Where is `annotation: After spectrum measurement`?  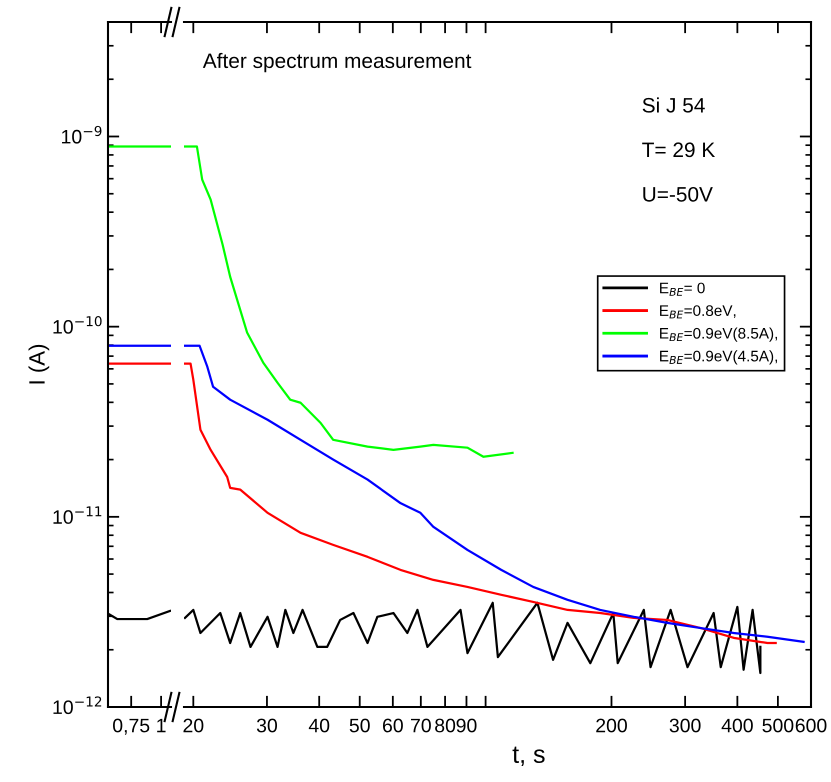
annotation: After spectrum measurement is located at coordinates (337, 62).